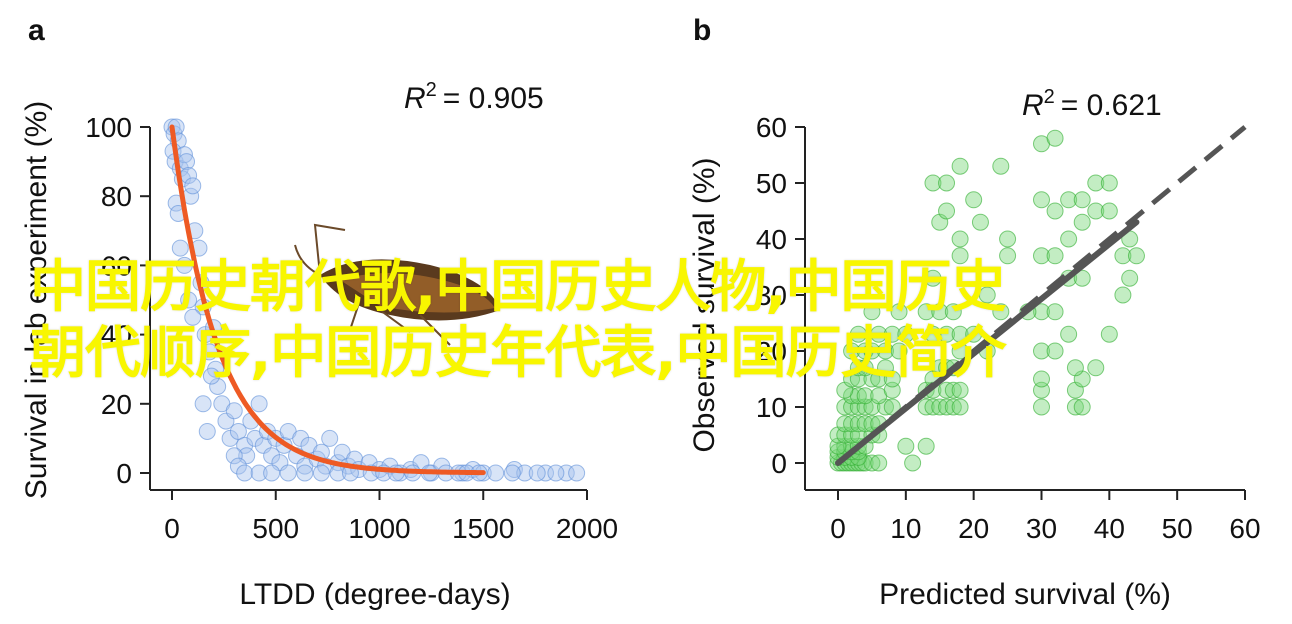 The height and width of the screenshot is (624, 1292). Describe the element at coordinates (391, 517) in the screenshot. I see `chart-a-x-ticks: 0 500 1000 1500 2000` at that location.